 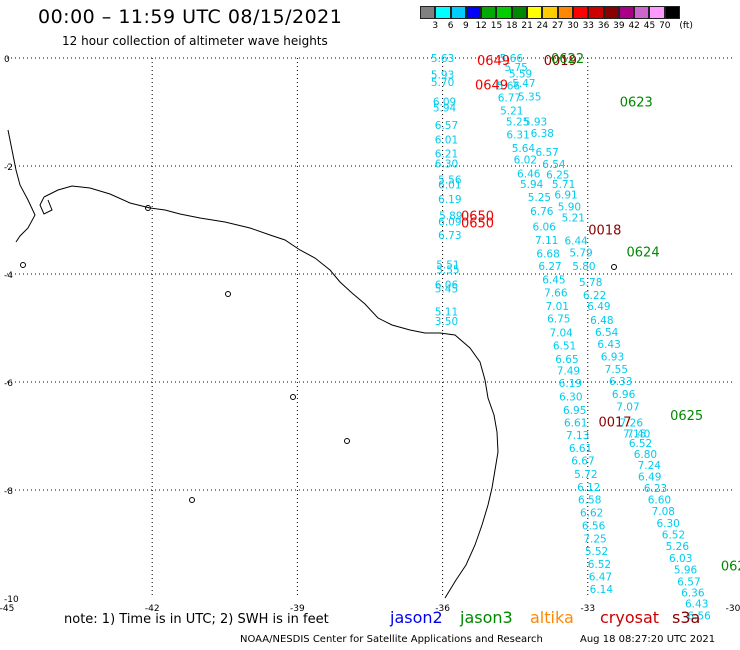 What do you see at coordinates (542, 212) in the screenshot?
I see `swh-value: 6.76` at bounding box center [542, 212].